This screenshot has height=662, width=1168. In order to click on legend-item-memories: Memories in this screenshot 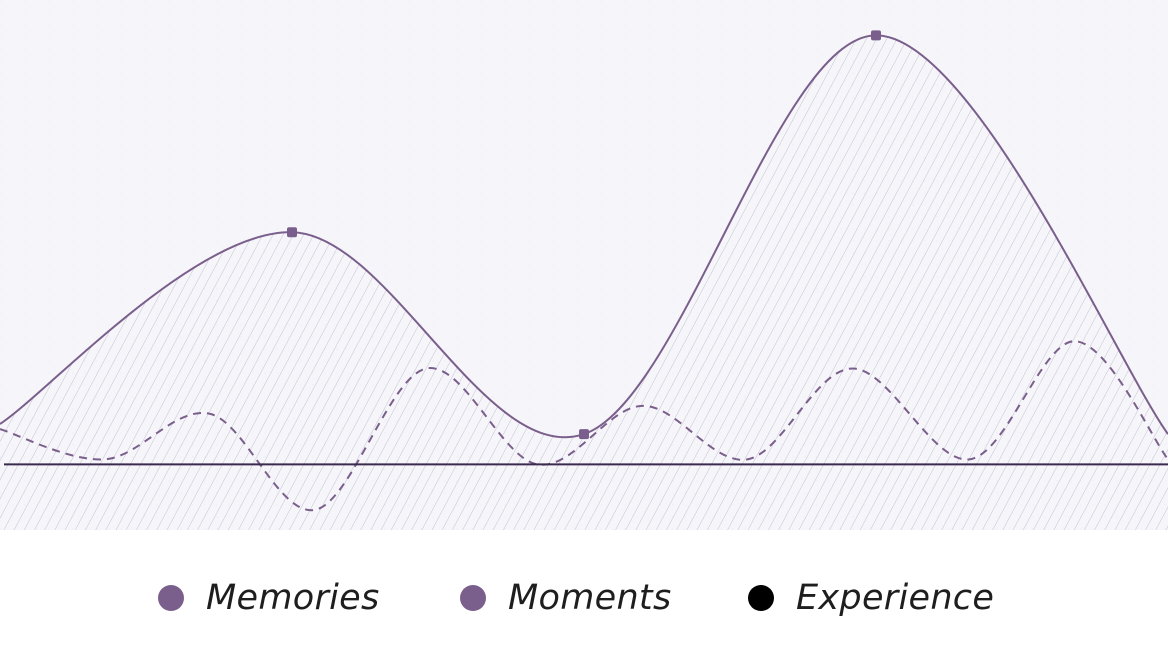, I will do `click(269, 598)`.